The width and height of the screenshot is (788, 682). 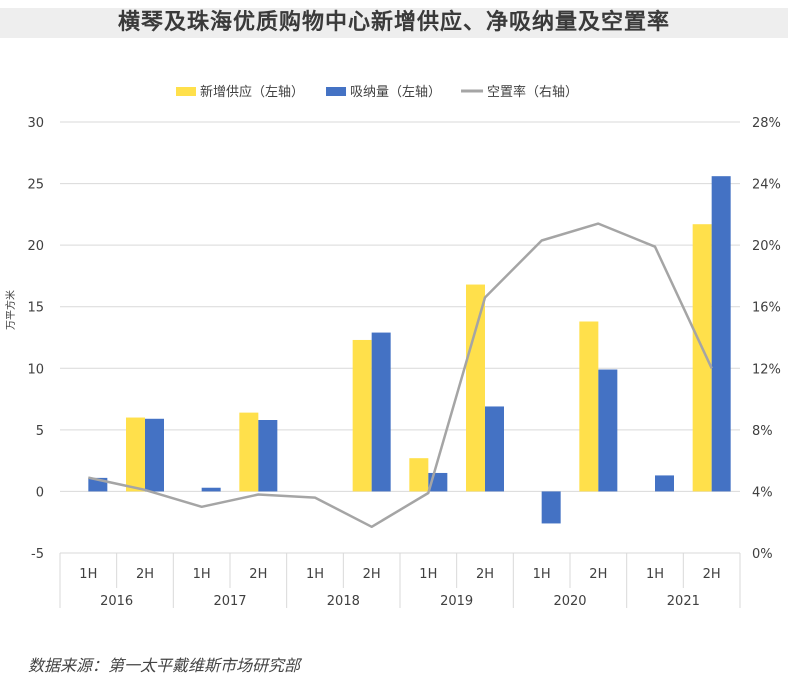 I want to click on y2-tick-label: 0%, so click(x=762, y=554).